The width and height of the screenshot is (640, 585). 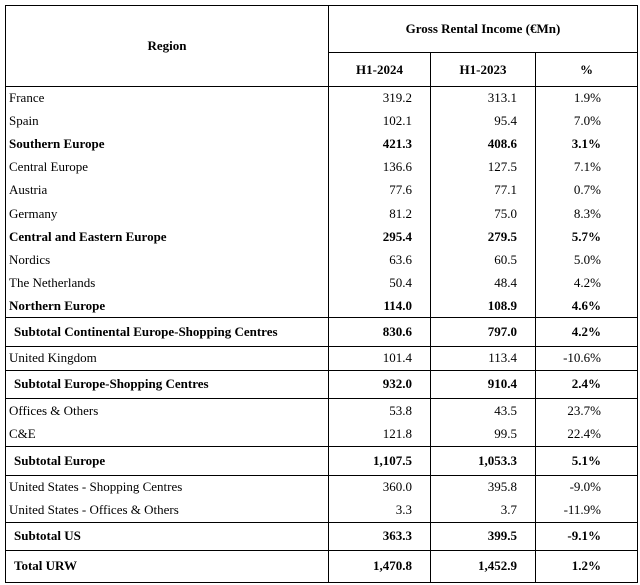 What do you see at coordinates (379, 98) in the screenshot?
I see `value-cell: 319.2` at bounding box center [379, 98].